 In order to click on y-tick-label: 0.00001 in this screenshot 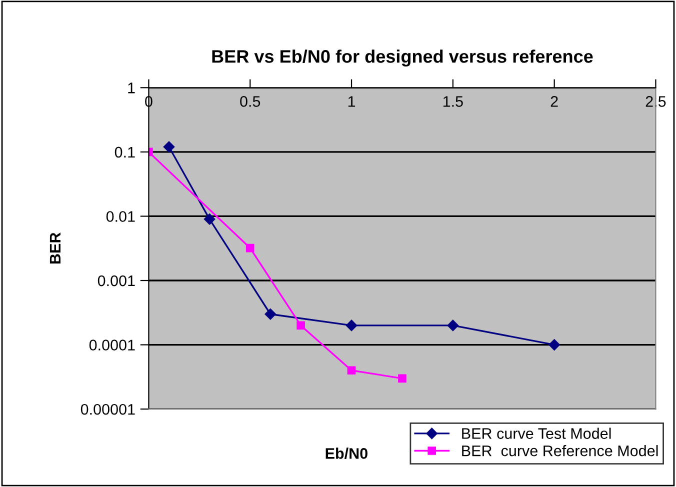, I will do `click(107, 409)`.